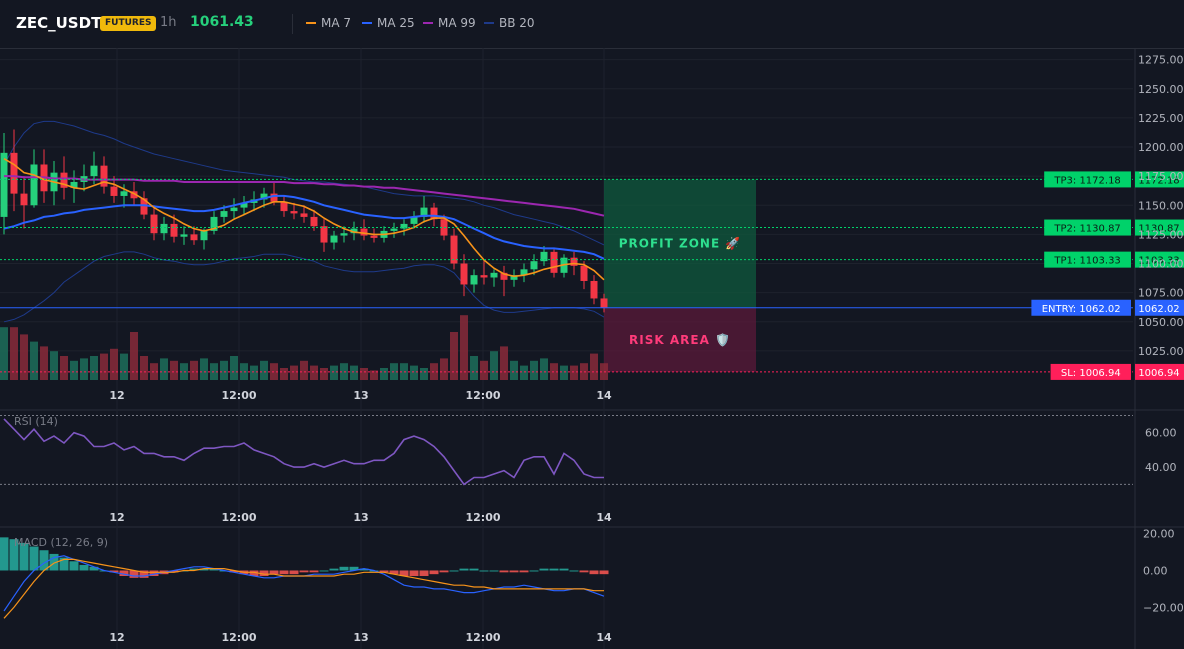 Image resolution: width=1184 pixels, height=649 pixels. I want to click on risk-zone-label: RISK AREA 🛡️, so click(680, 340).